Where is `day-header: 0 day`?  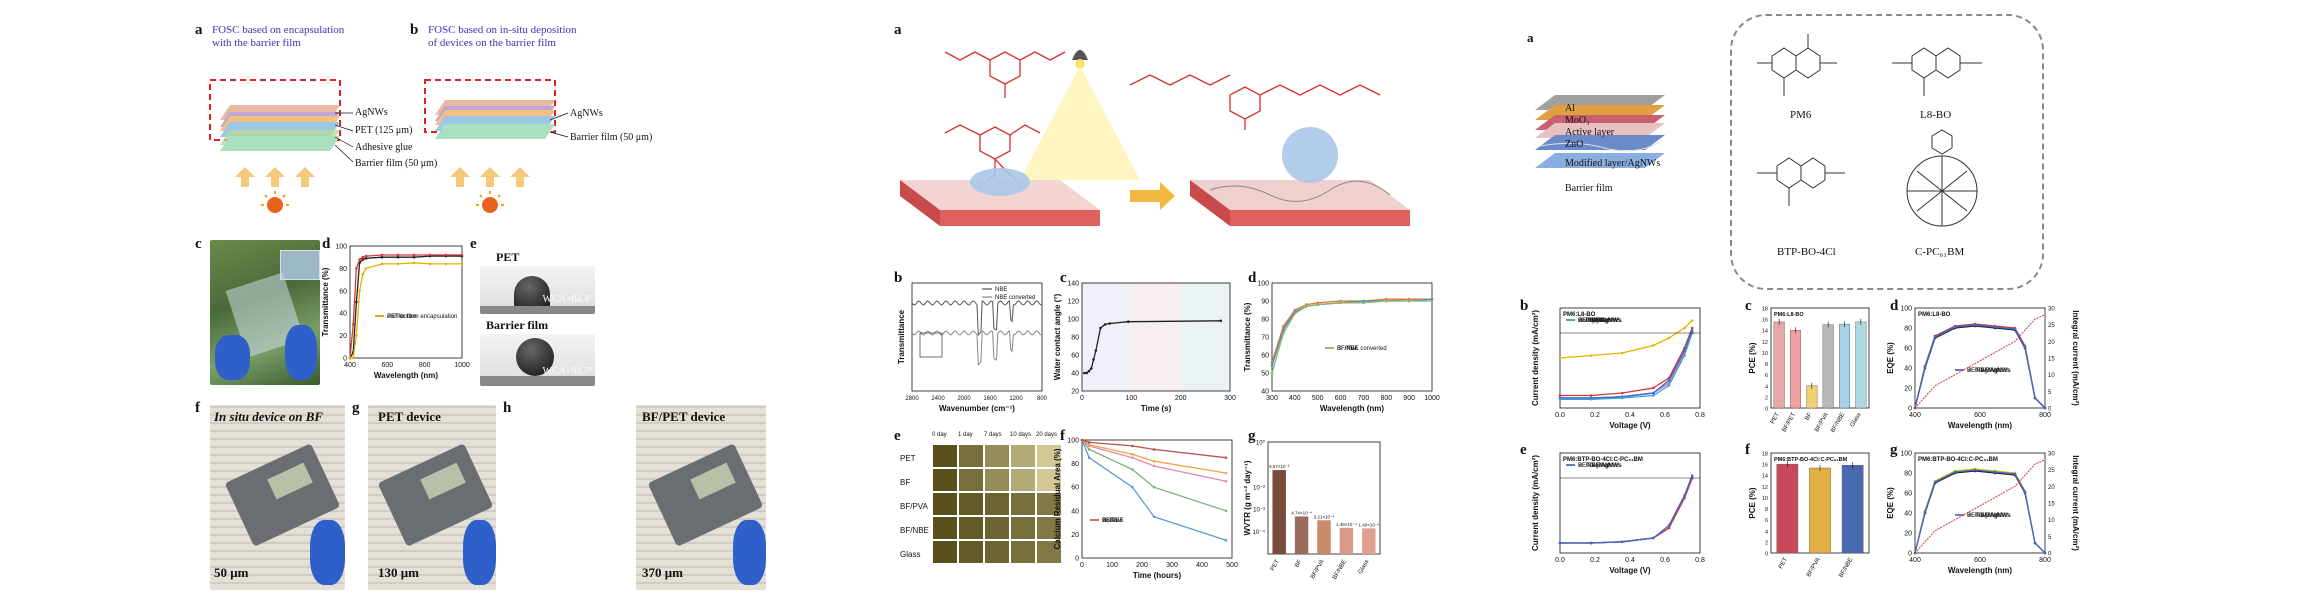
day-header: 0 day is located at coordinates (939, 435).